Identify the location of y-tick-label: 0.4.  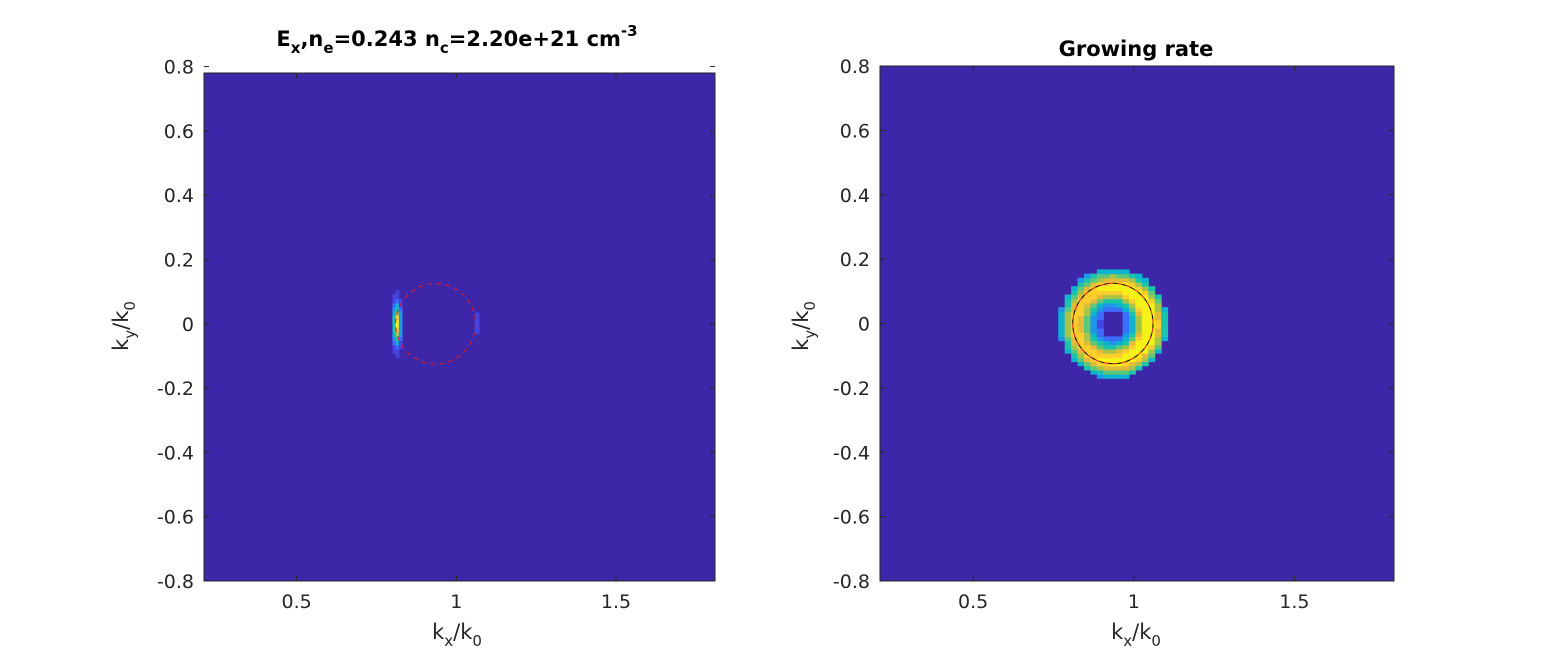
(179, 196).